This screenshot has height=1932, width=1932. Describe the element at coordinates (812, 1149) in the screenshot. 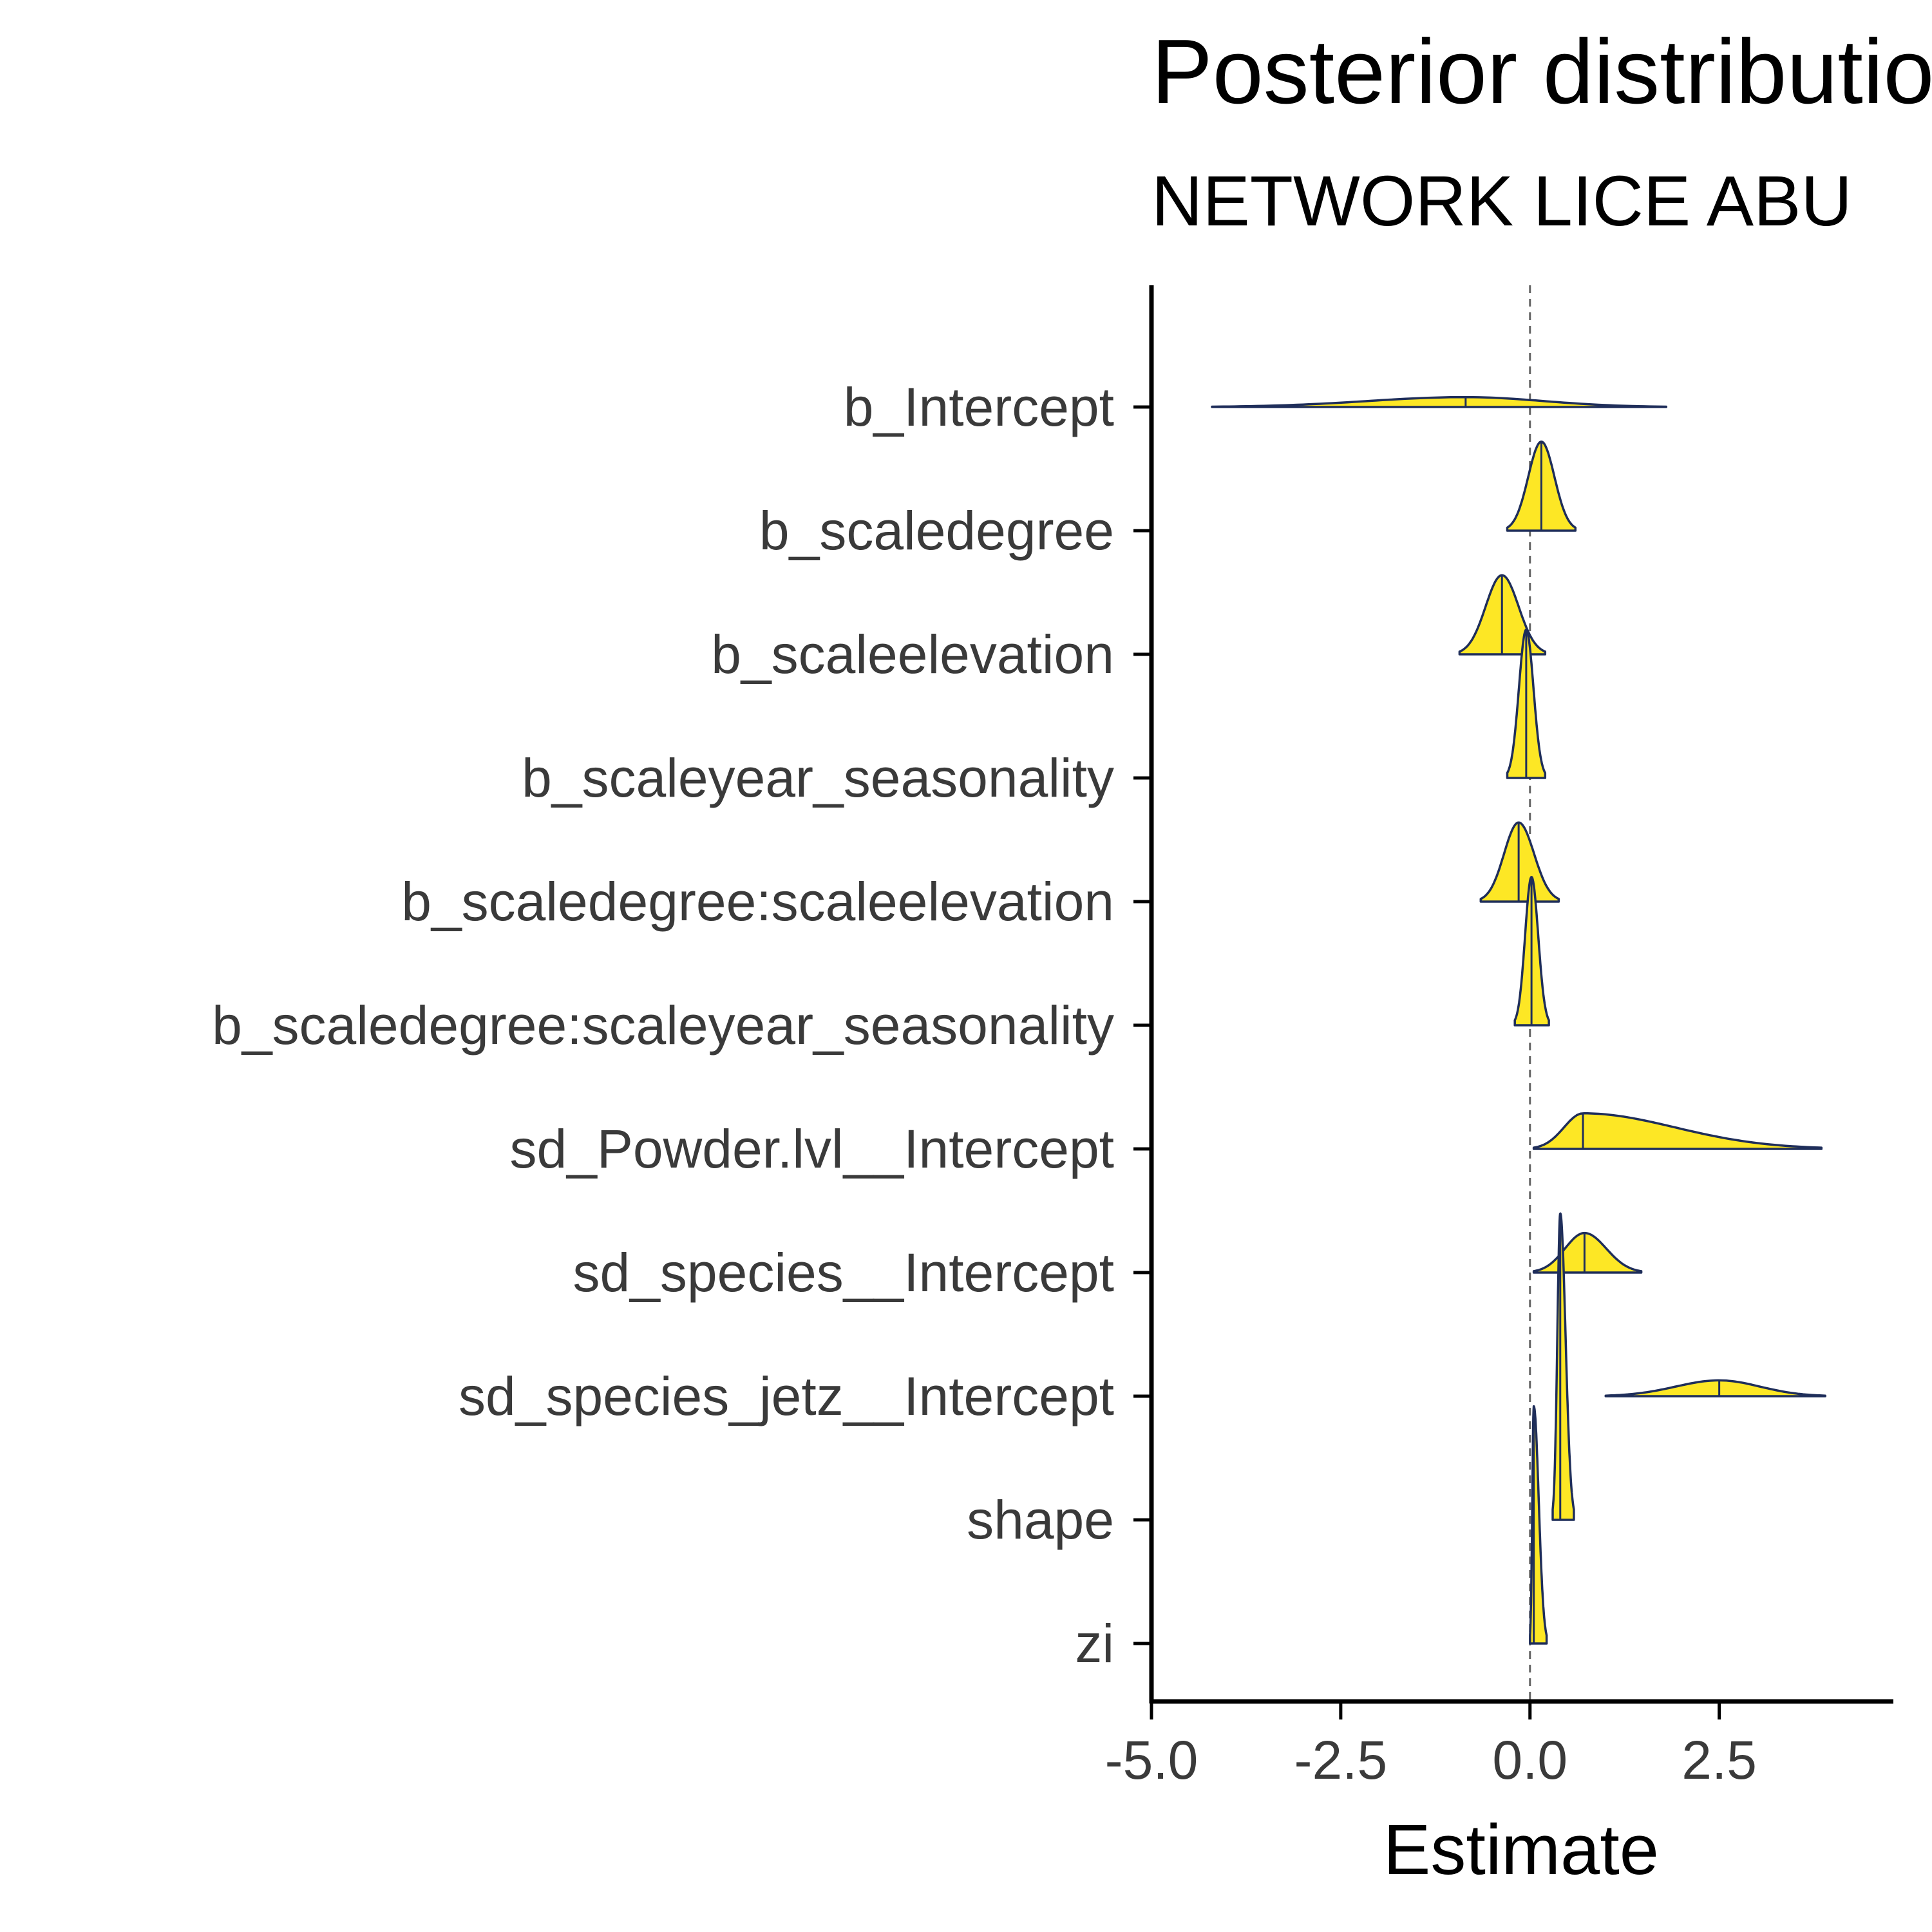

I see `y-tick-label: sd_Powder.lvl__Intercept` at that location.